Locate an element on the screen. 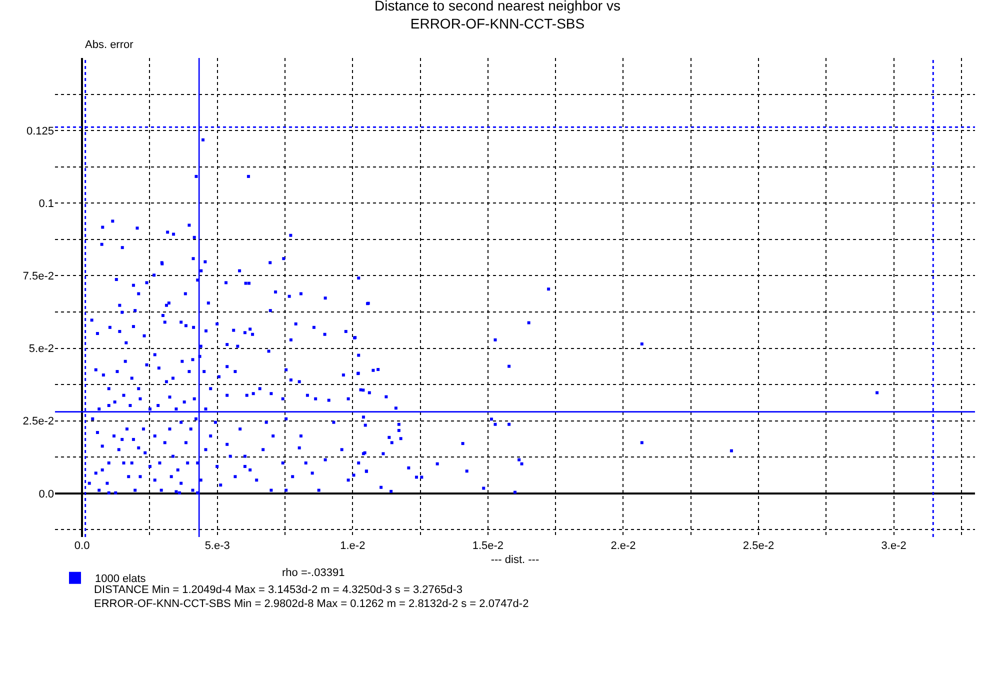 This screenshot has height=692, width=995. x-axis-title: --- dist. --- is located at coordinates (515, 560).